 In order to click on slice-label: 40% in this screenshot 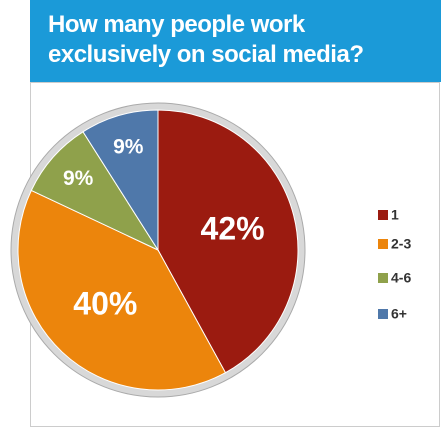, I will do `click(105, 304)`.